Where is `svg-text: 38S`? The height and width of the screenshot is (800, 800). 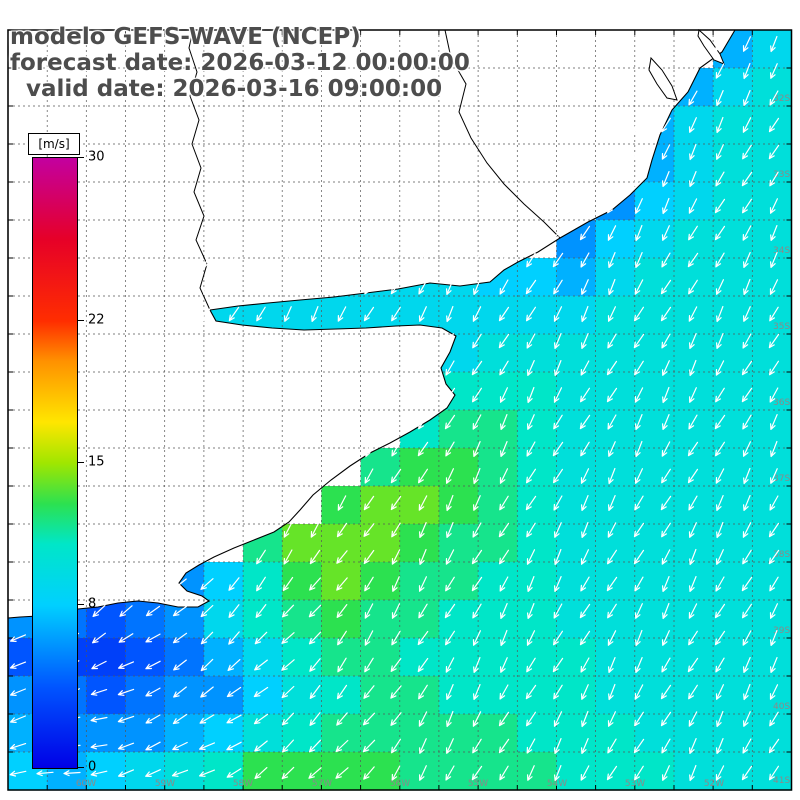 svg-text: 38S is located at coordinates (781, 555).